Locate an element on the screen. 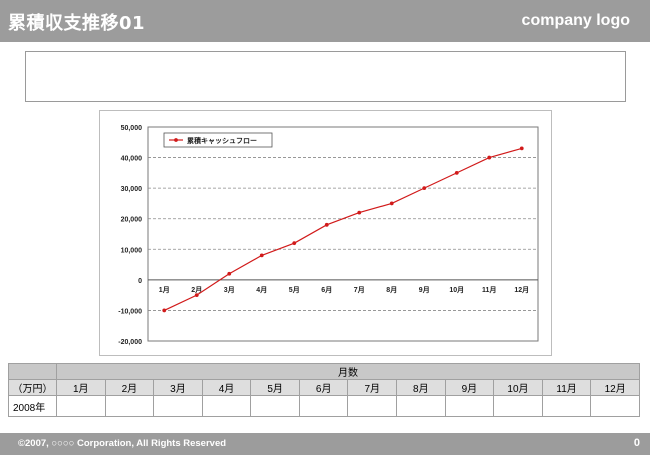  legend-marker is located at coordinates (176, 140).